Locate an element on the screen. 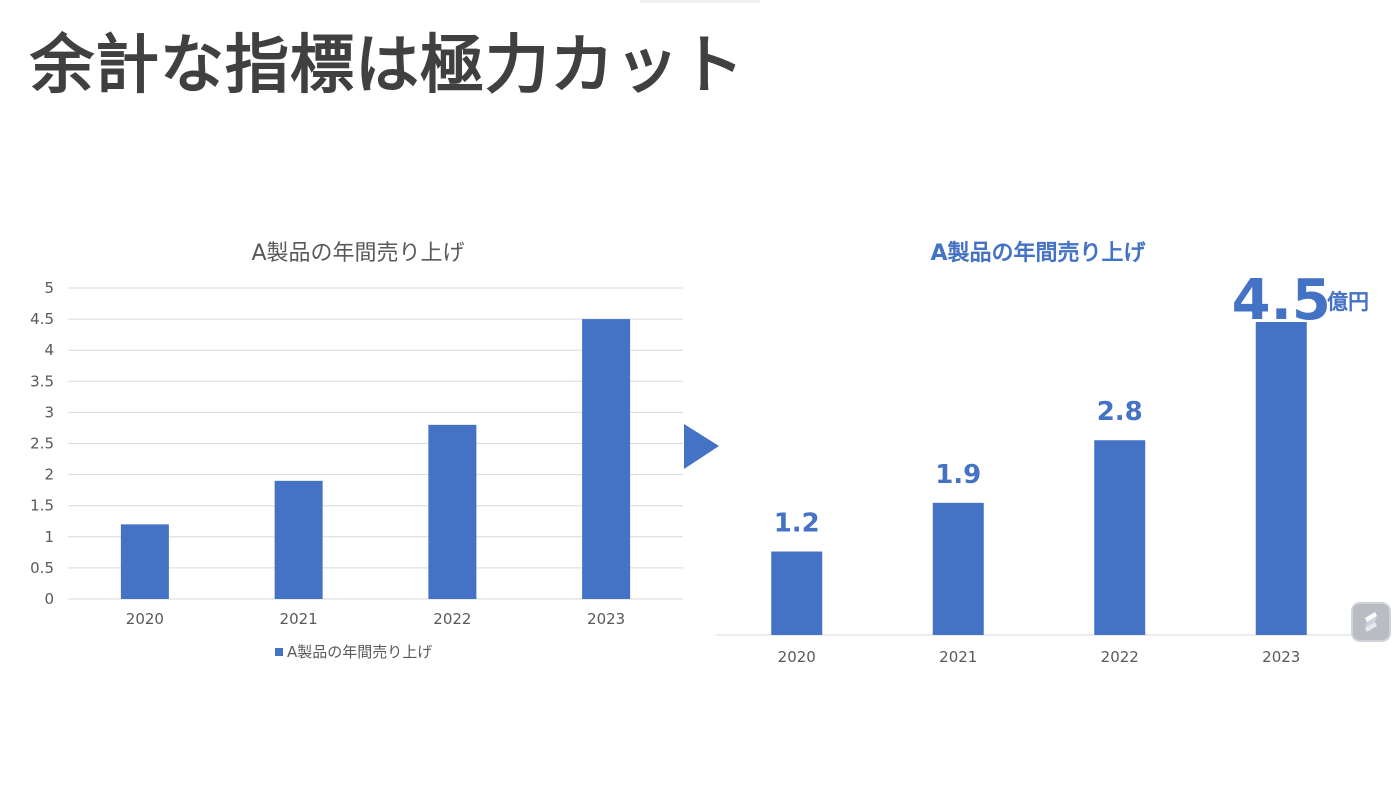 The width and height of the screenshot is (1400, 787). right-data-labels: 1.2 1.9 2.8 4.5 is located at coordinates (1052, 403).